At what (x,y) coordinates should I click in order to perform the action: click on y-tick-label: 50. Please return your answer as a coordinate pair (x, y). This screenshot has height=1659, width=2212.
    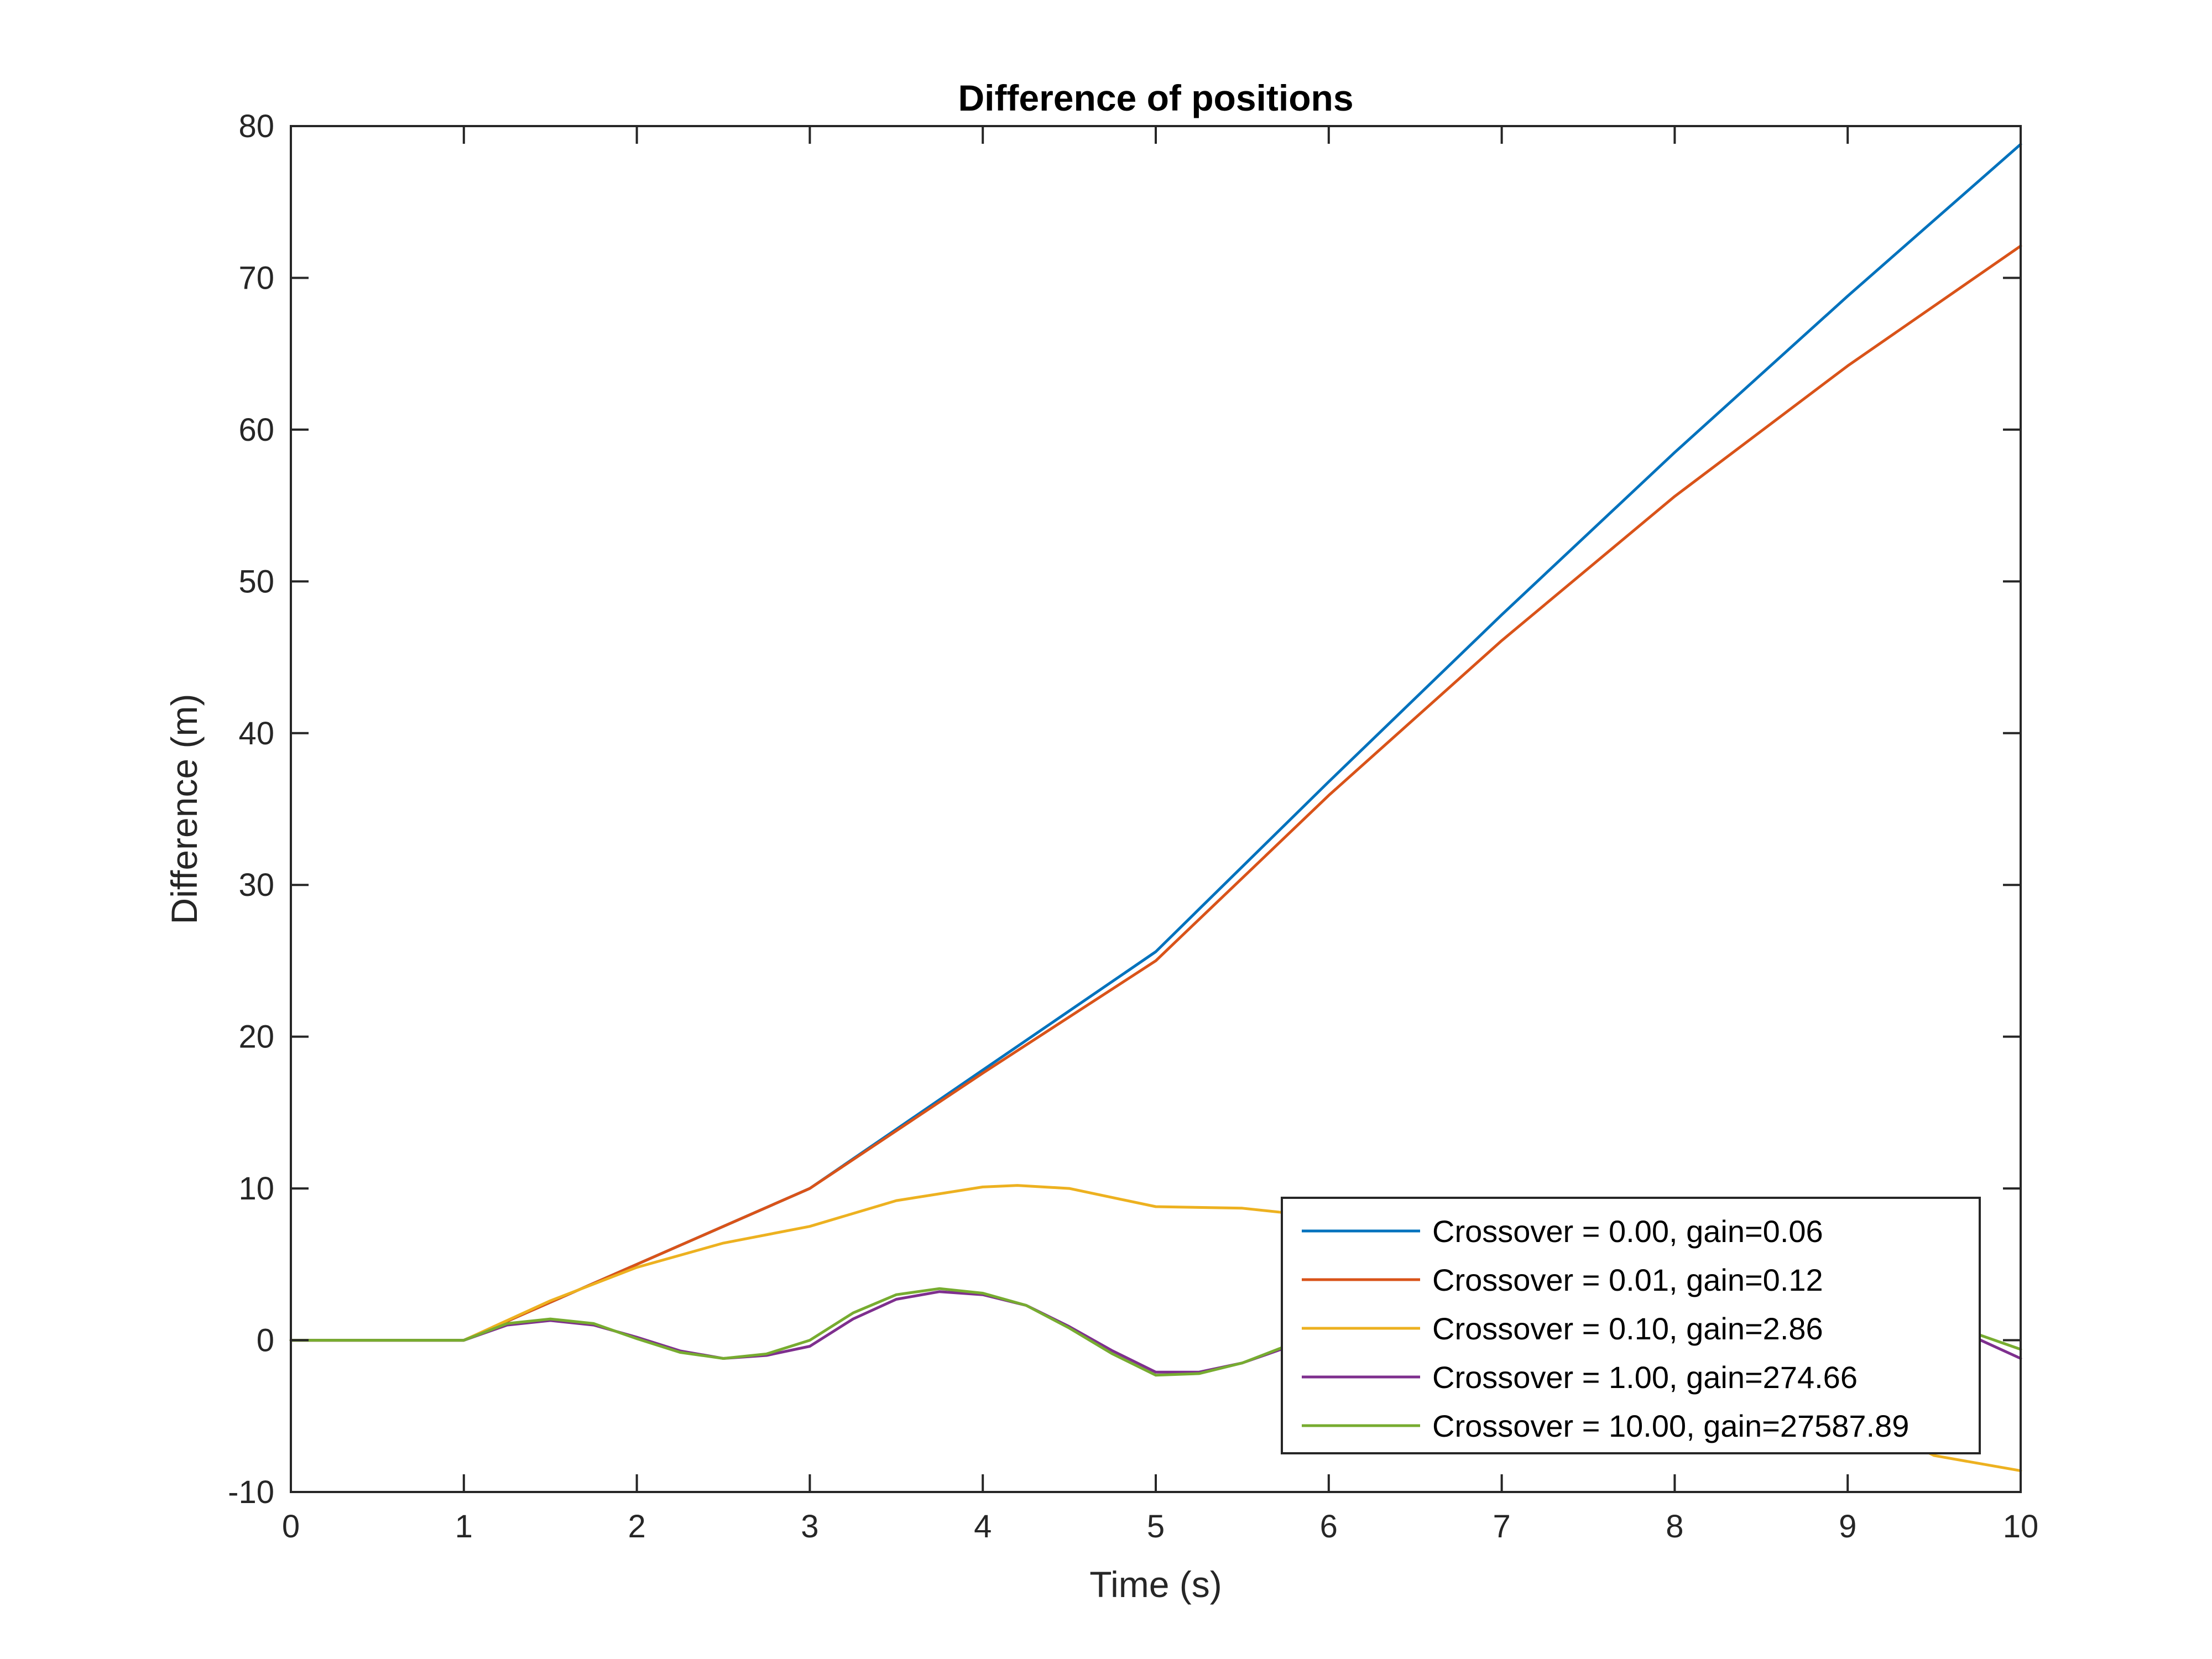
    Looking at the image, I should click on (256, 581).